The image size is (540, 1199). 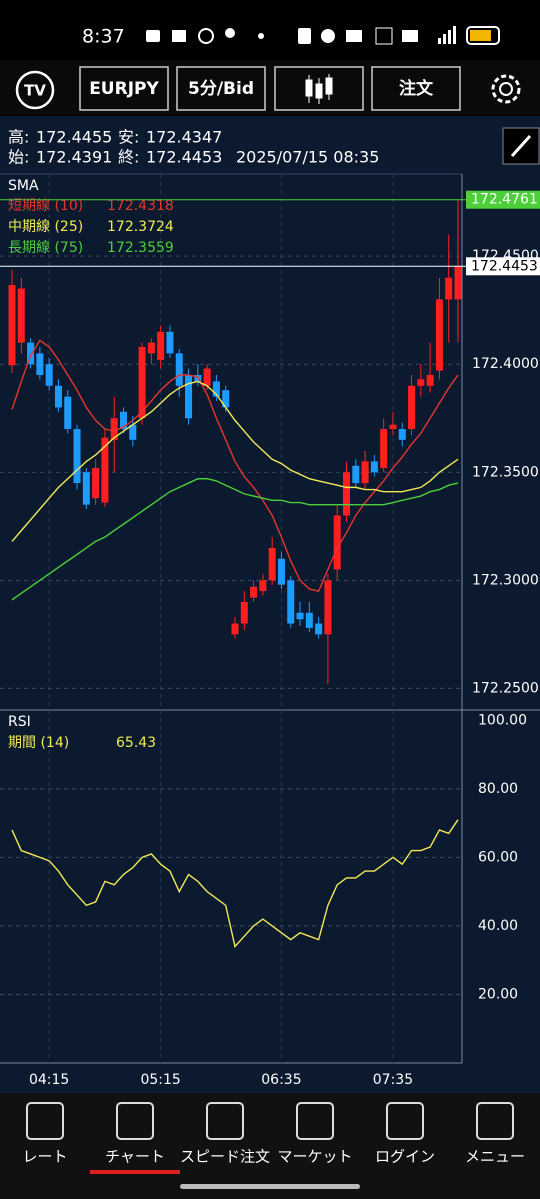 I want to click on nav-label: ログイン, so click(x=405, y=1157).